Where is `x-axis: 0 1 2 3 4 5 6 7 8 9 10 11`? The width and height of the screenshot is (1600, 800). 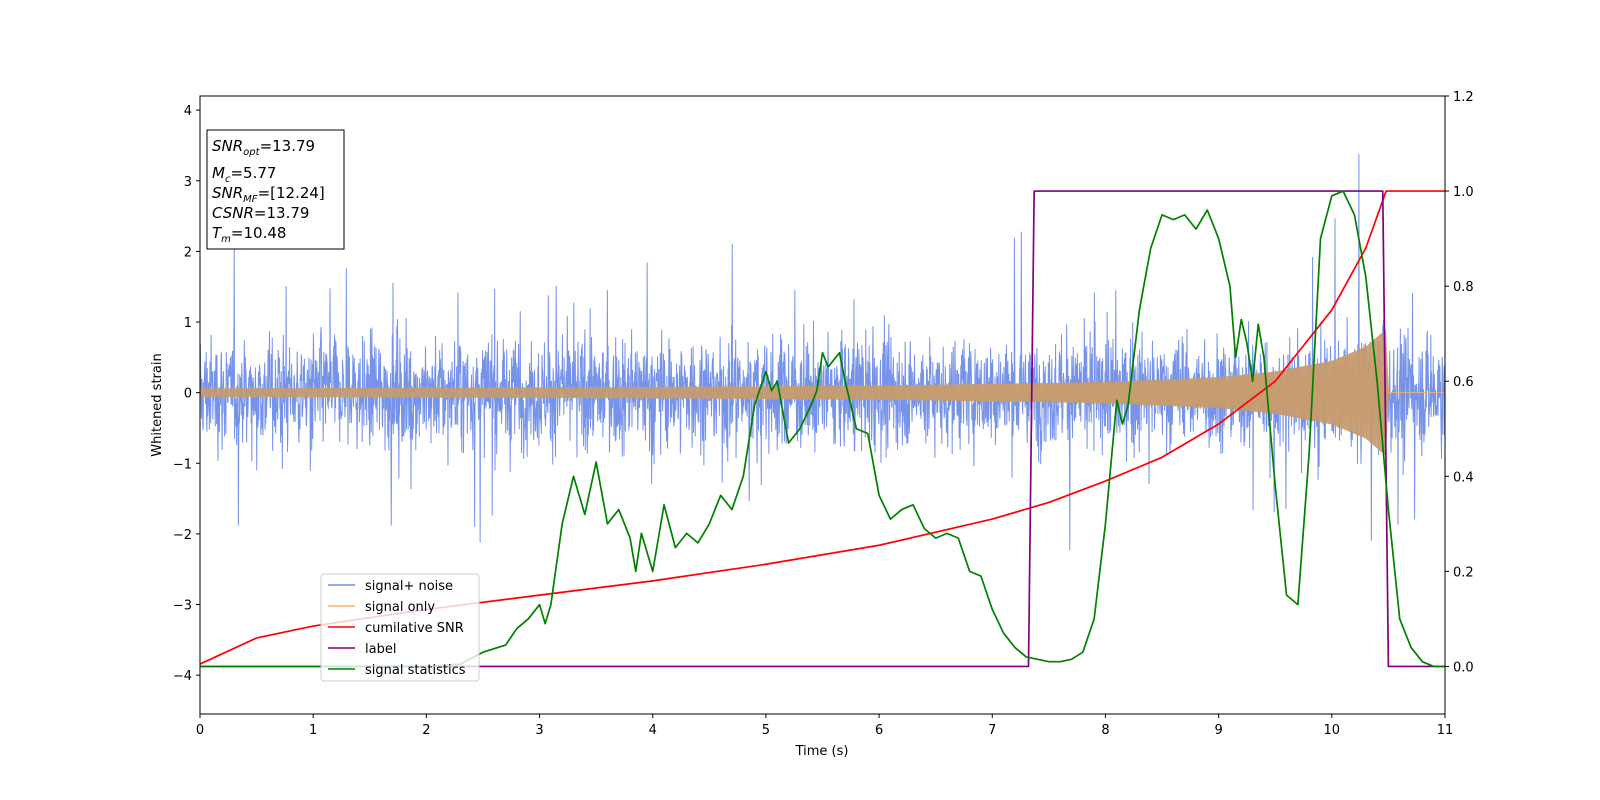
x-axis: 0 1 2 3 4 5 6 7 8 9 10 11 is located at coordinates (824, 726).